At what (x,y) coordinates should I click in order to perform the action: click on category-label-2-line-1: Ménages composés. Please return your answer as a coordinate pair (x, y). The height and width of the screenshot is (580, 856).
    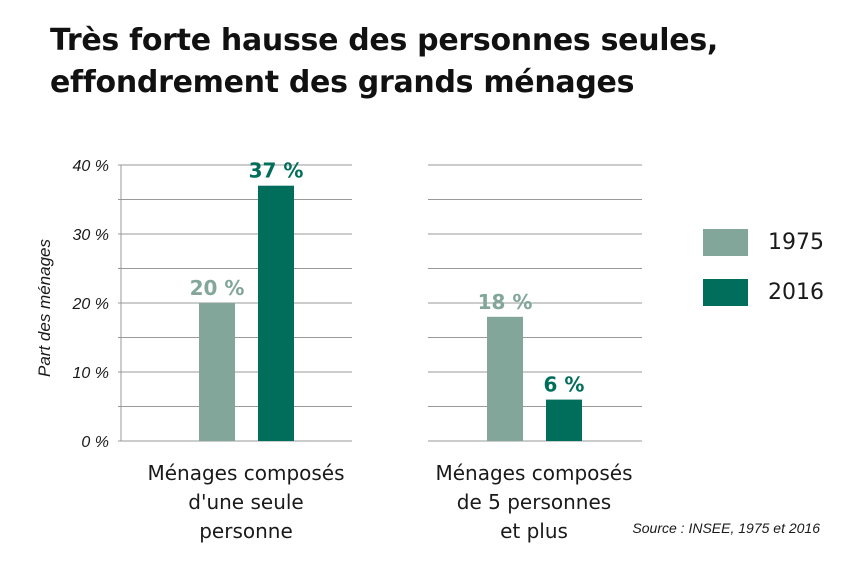
    Looking at the image, I should click on (534, 473).